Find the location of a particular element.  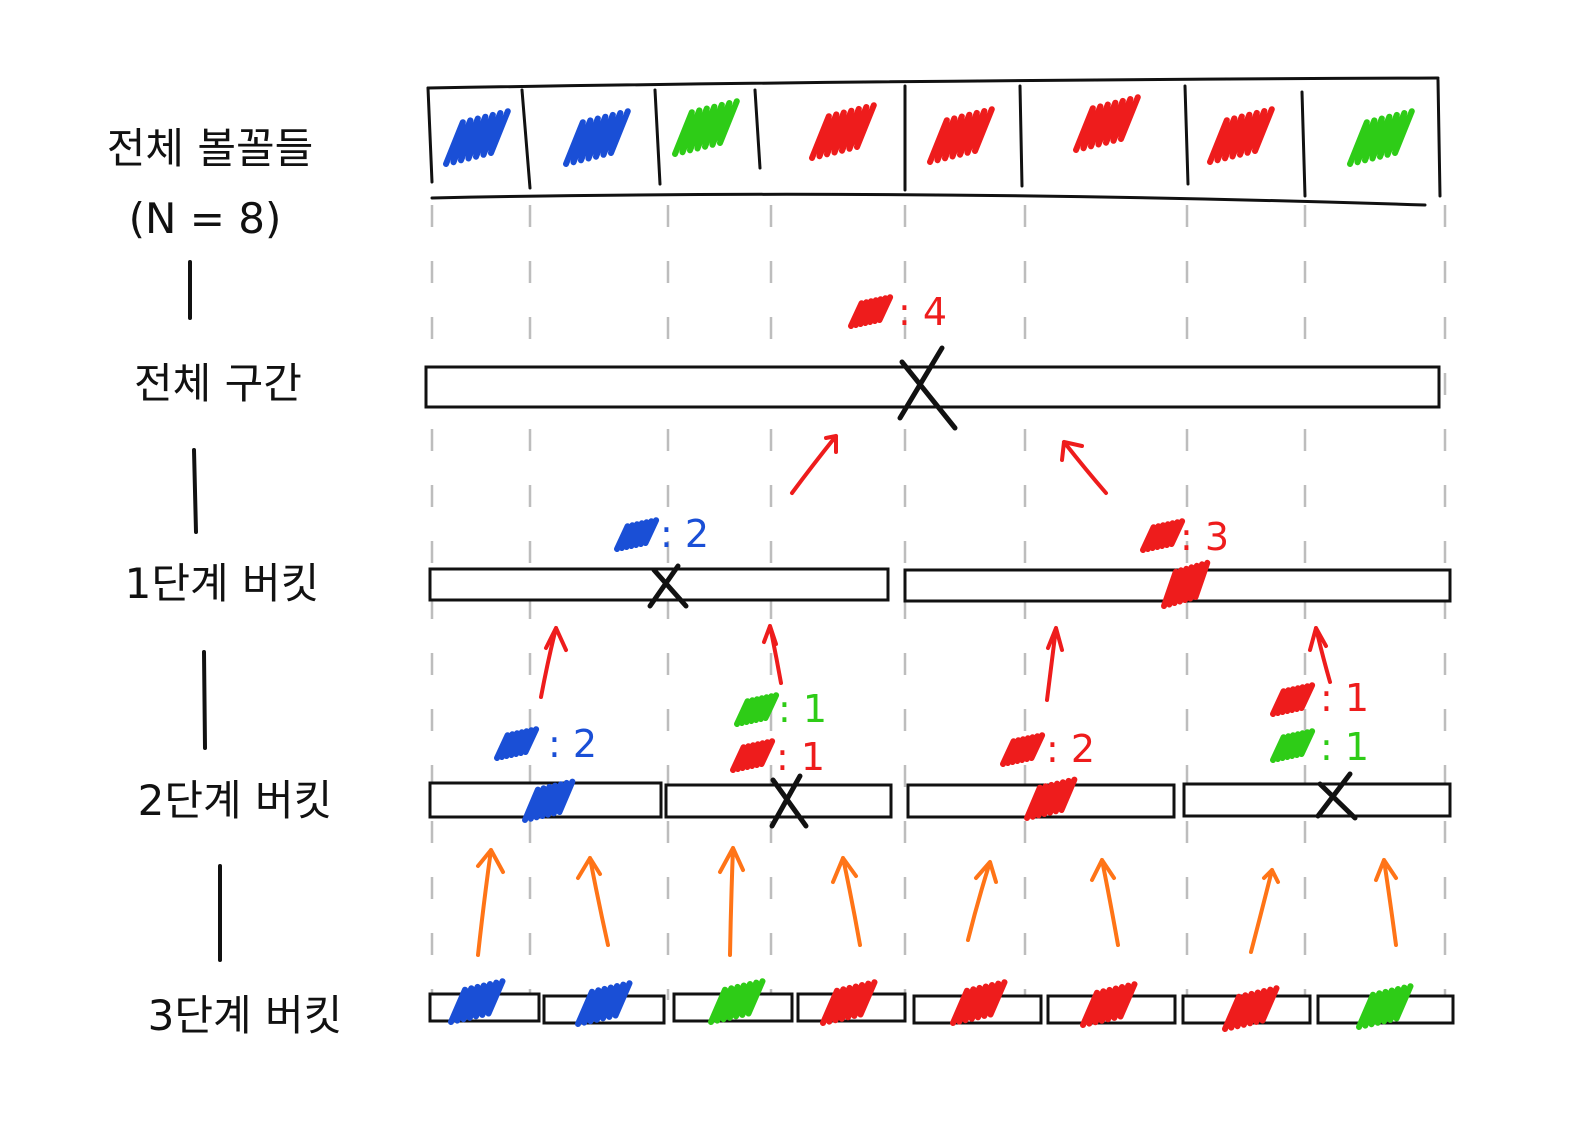

label-whole-range: 전체 구간 is located at coordinates (218, 383).